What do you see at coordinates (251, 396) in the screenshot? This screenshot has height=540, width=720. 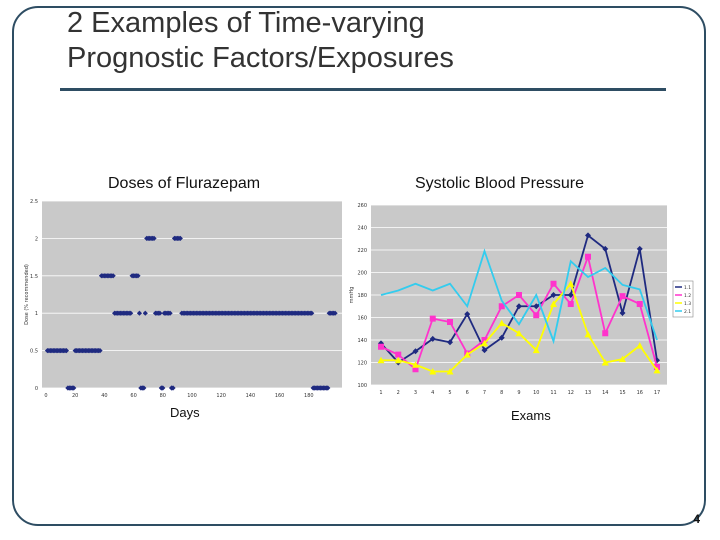 I see `x-tick-label: 140` at bounding box center [251, 396].